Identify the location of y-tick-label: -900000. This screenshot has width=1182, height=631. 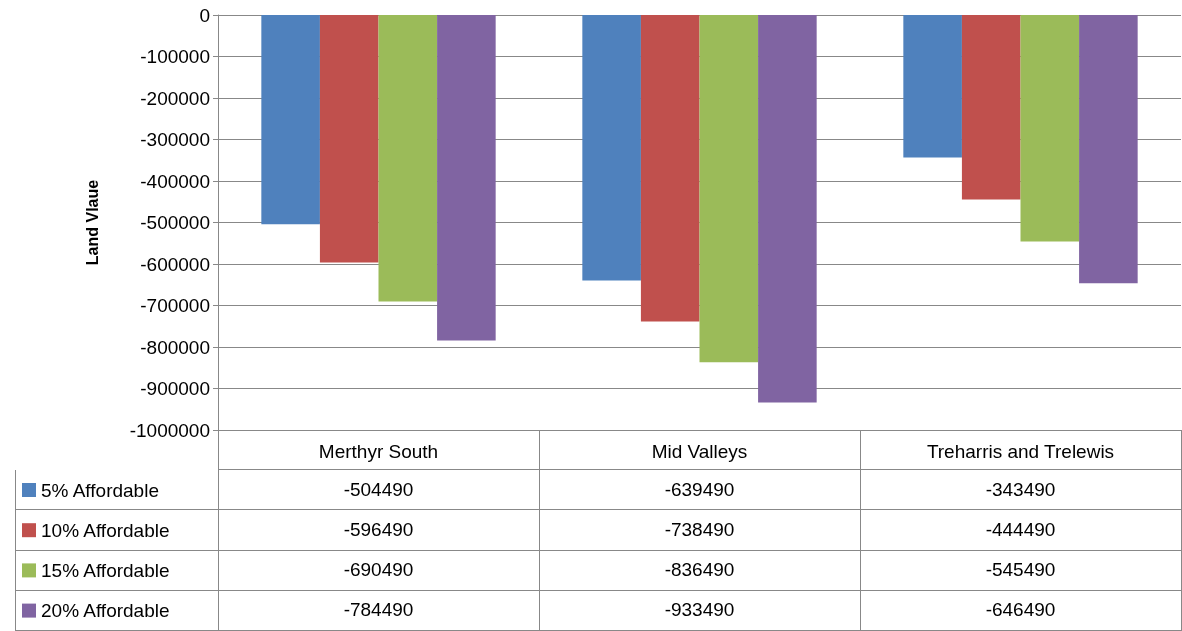
(175, 388).